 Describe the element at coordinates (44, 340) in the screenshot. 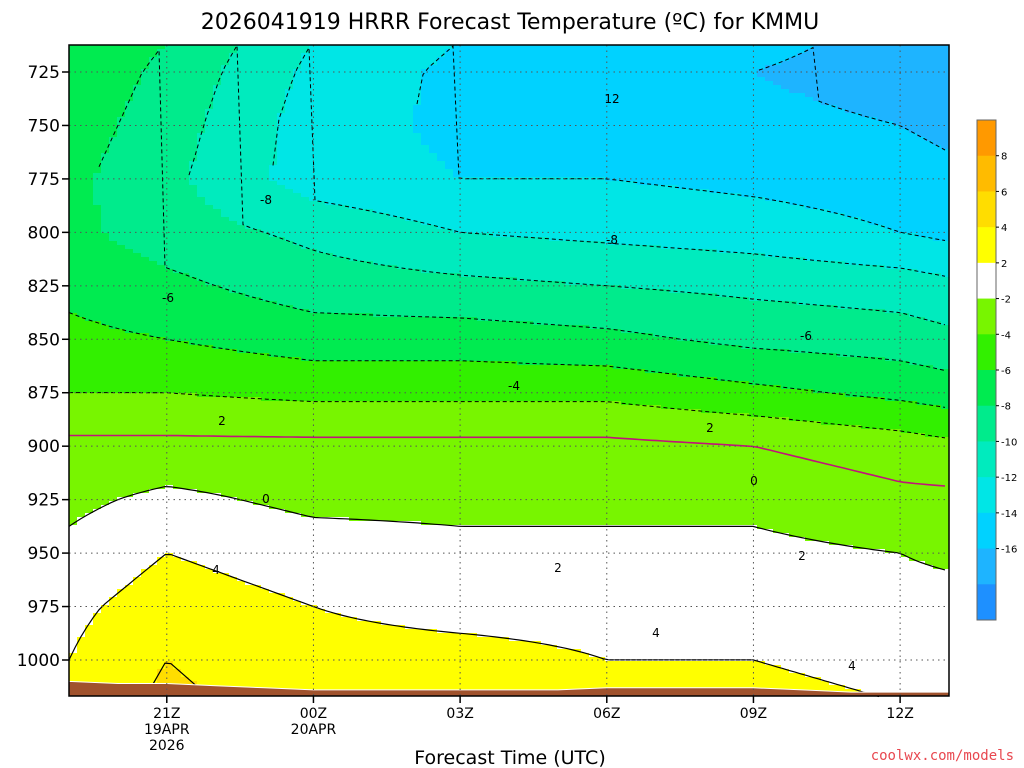

I see `y-tick-label: 850` at that location.